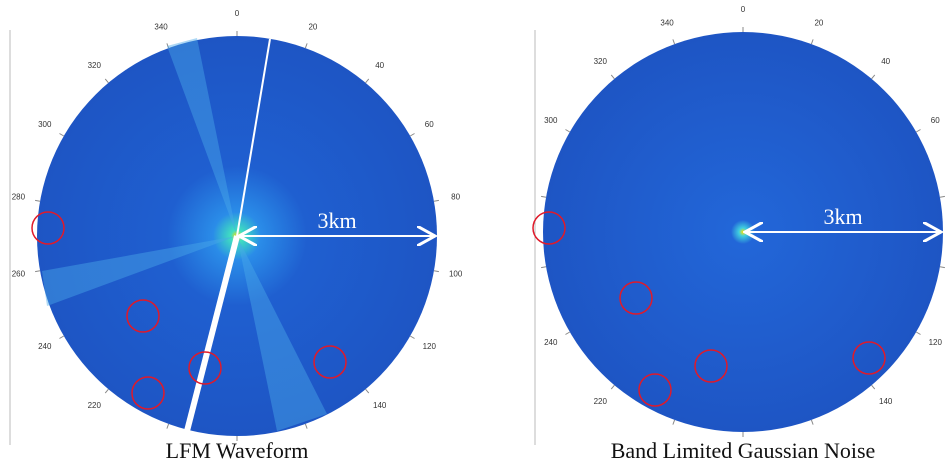  I want to click on caption: LFM Waveform, so click(237, 450).